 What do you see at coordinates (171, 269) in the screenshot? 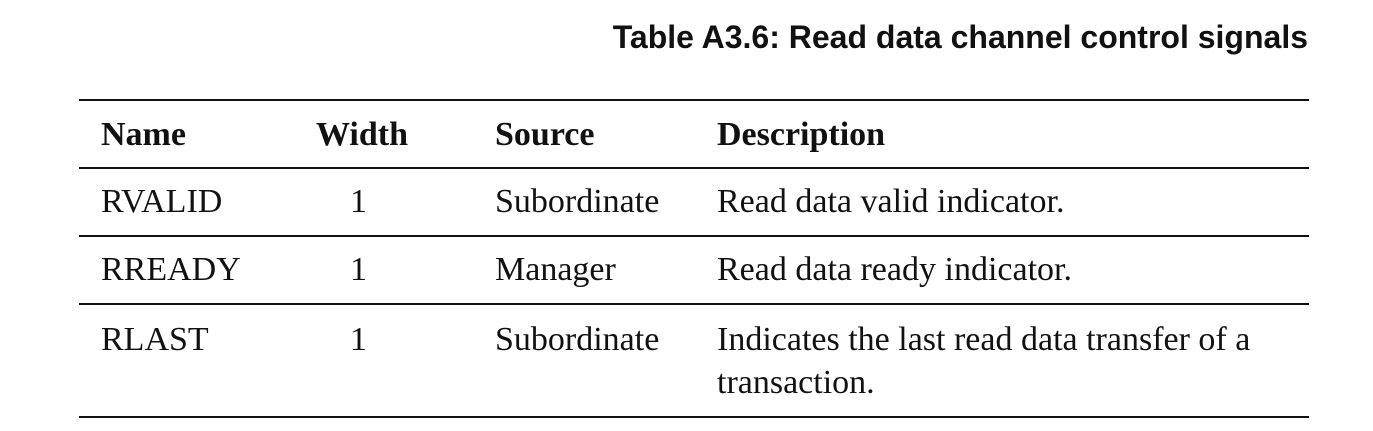
I see `cell-name: RREADY` at bounding box center [171, 269].